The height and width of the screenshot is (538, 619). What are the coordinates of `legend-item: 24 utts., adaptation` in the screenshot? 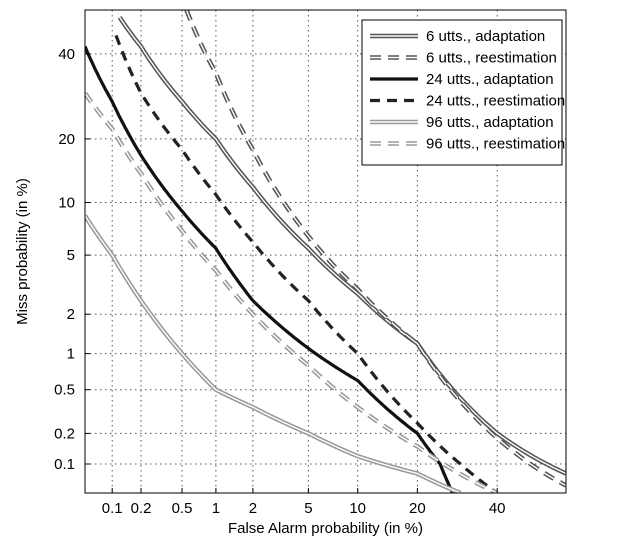 It's located at (462, 79).